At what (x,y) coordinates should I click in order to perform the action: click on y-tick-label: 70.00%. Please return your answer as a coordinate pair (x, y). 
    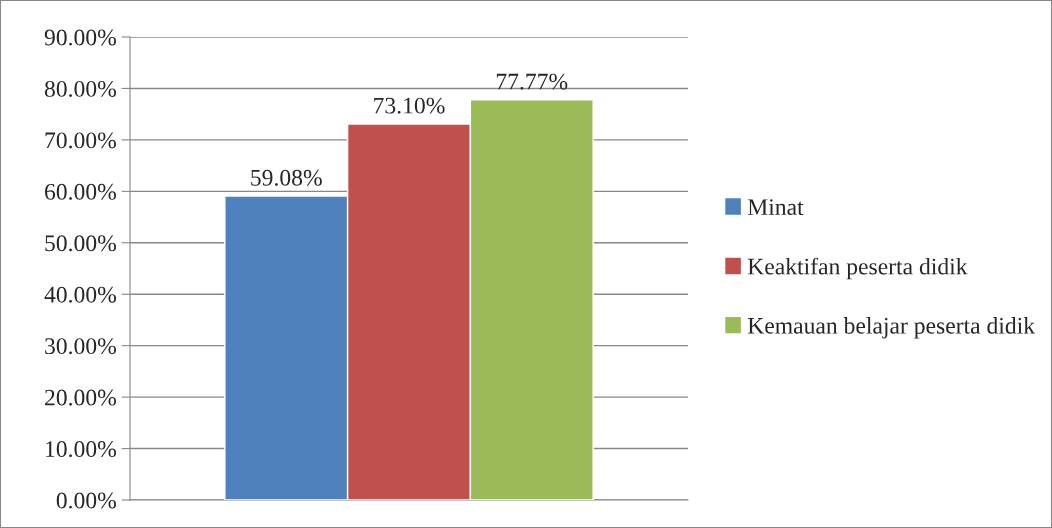
    Looking at the image, I should click on (80, 140).